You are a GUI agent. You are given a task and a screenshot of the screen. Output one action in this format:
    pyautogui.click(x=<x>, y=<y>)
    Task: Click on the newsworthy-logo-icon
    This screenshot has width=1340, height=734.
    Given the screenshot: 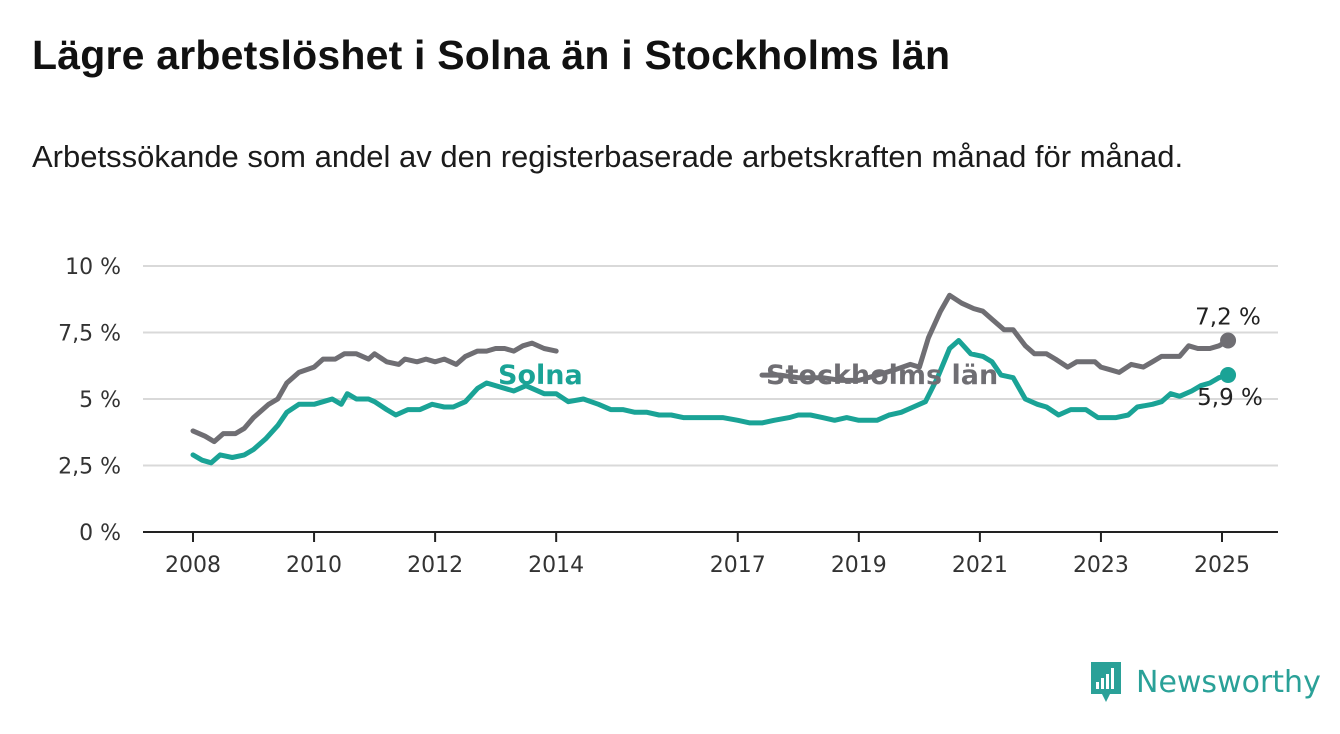 What is the action you would take?
    pyautogui.click(x=1106, y=682)
    